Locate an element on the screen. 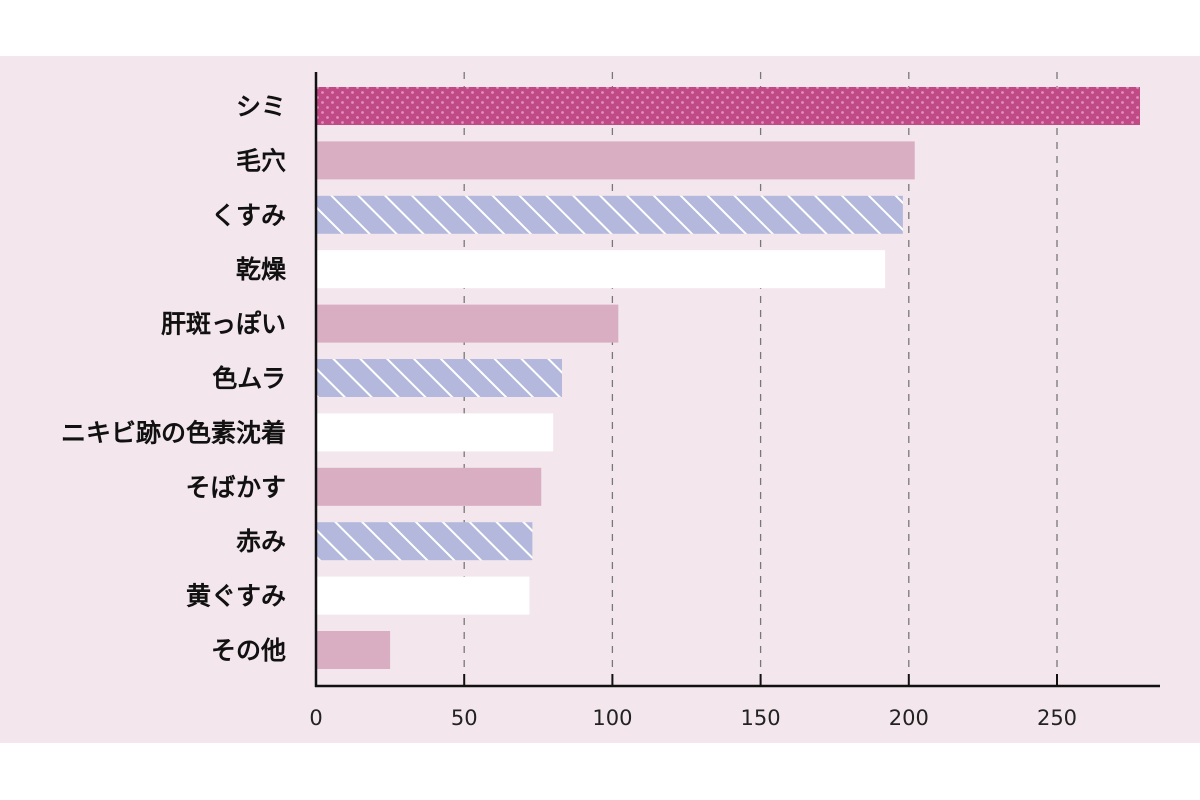 This screenshot has height=800, width=1200. category-label: 色ムラ is located at coordinates (249, 378).